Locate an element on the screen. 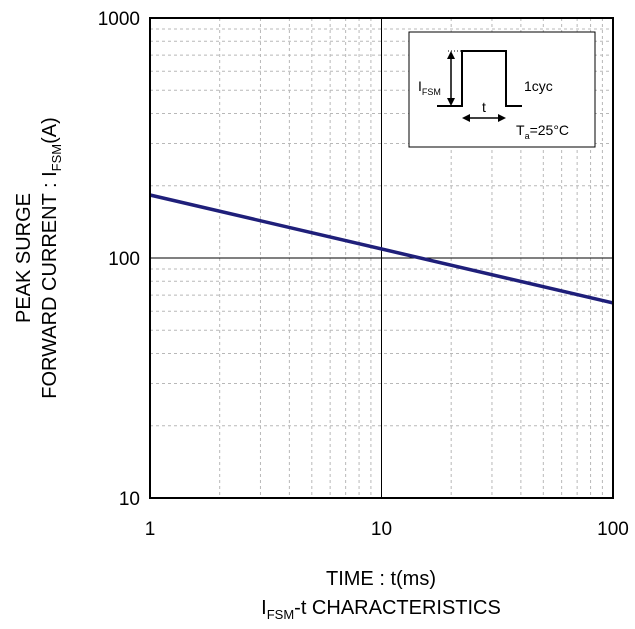  inset-ifsm-label: IFSM is located at coordinates (429, 87).